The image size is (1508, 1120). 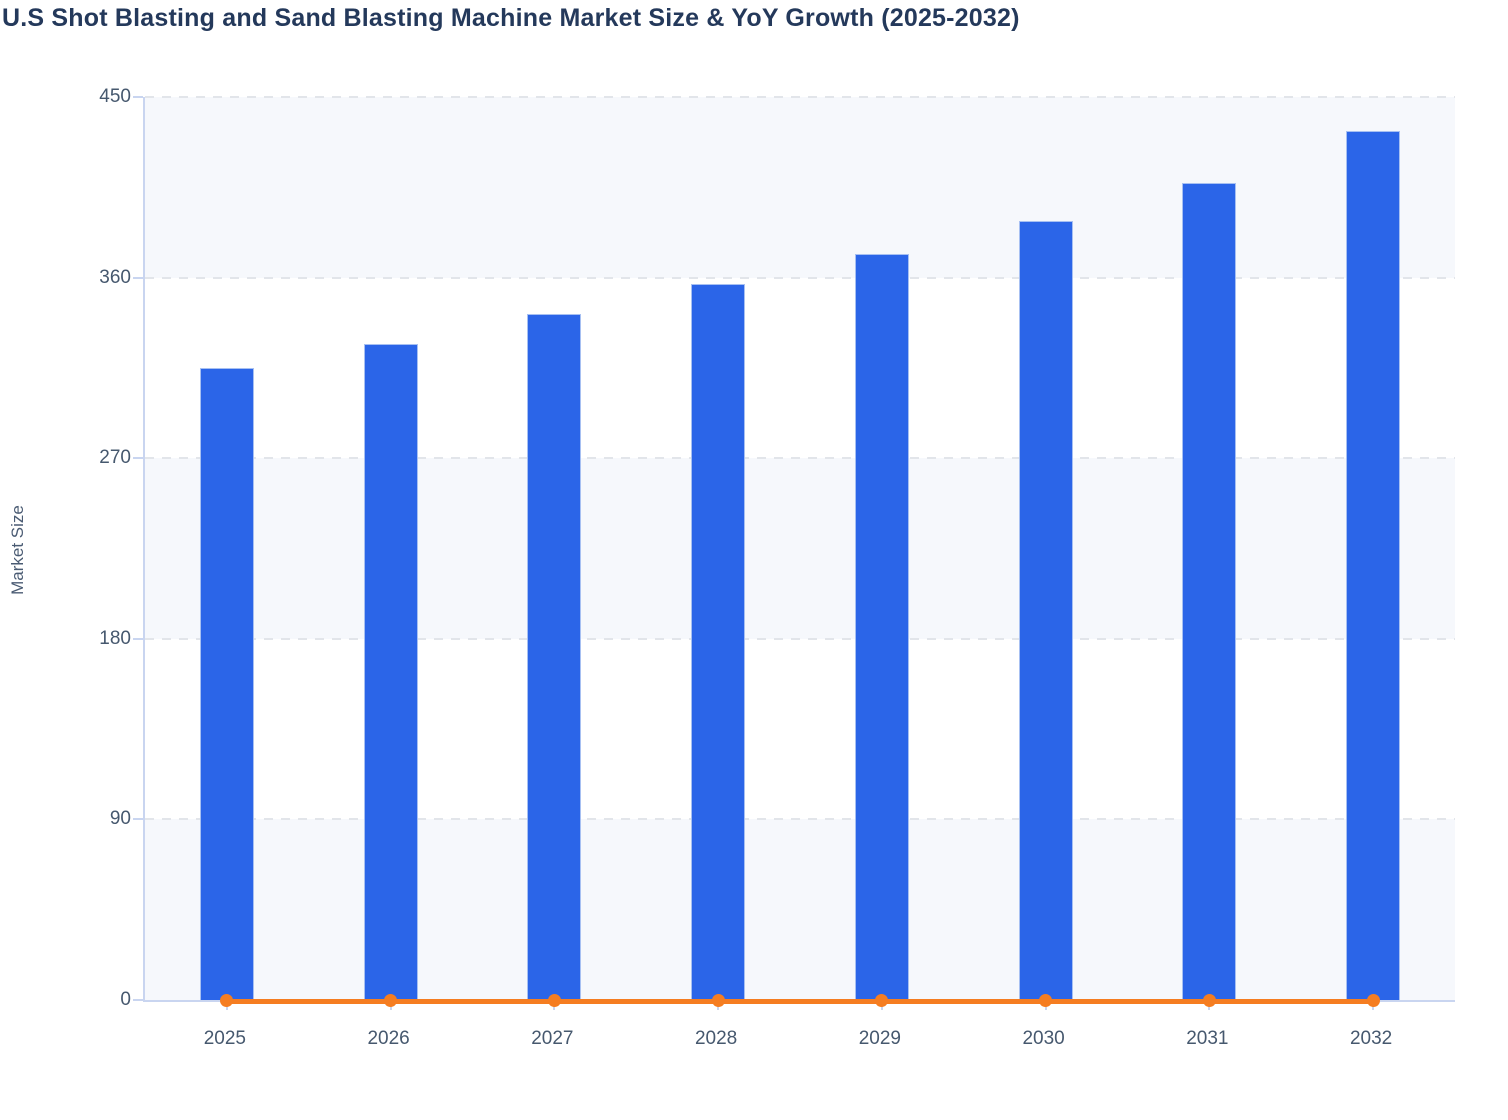 I want to click on yoy-growth-line, so click(x=800, y=1001).